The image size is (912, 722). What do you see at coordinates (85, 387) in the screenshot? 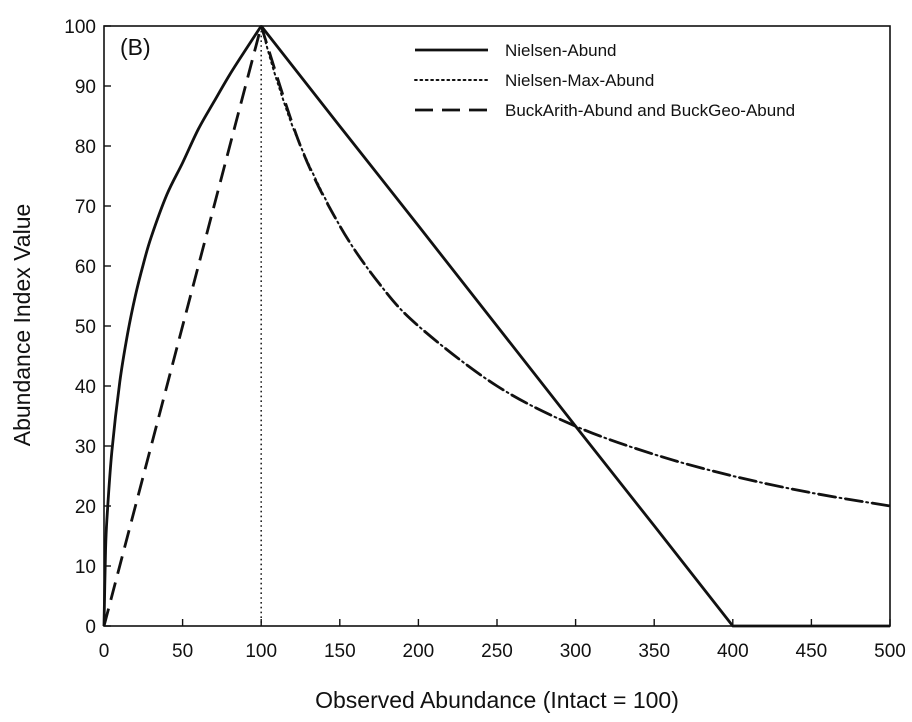
I see `y-tick-label: 40` at bounding box center [85, 387].